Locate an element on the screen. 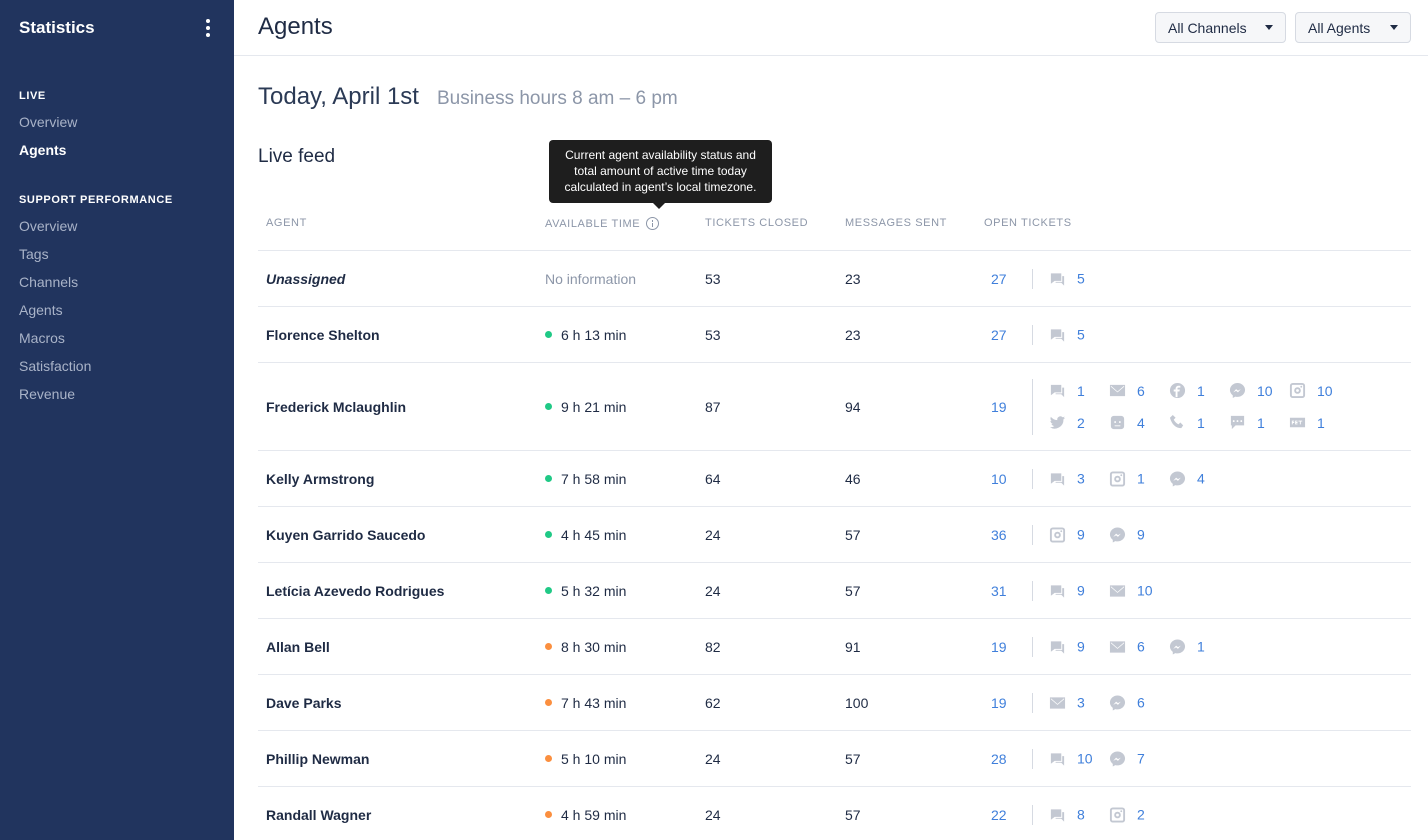 This screenshot has height=840, width=1428. channel-count: 2 is located at coordinates (1081, 422).